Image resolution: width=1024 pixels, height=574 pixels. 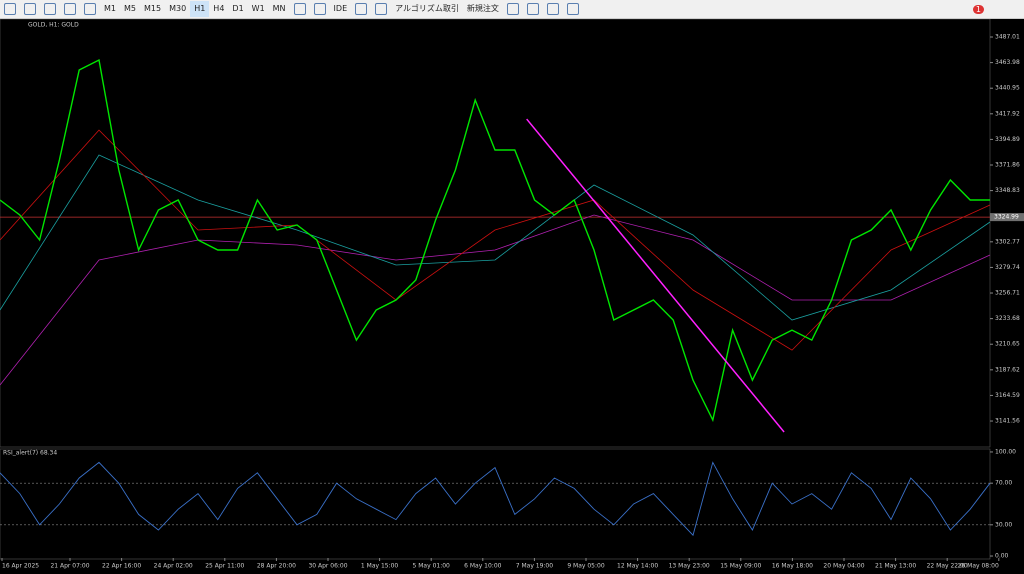 I want to click on x-tick-label: 22 May 22:00, so click(x=947, y=566).